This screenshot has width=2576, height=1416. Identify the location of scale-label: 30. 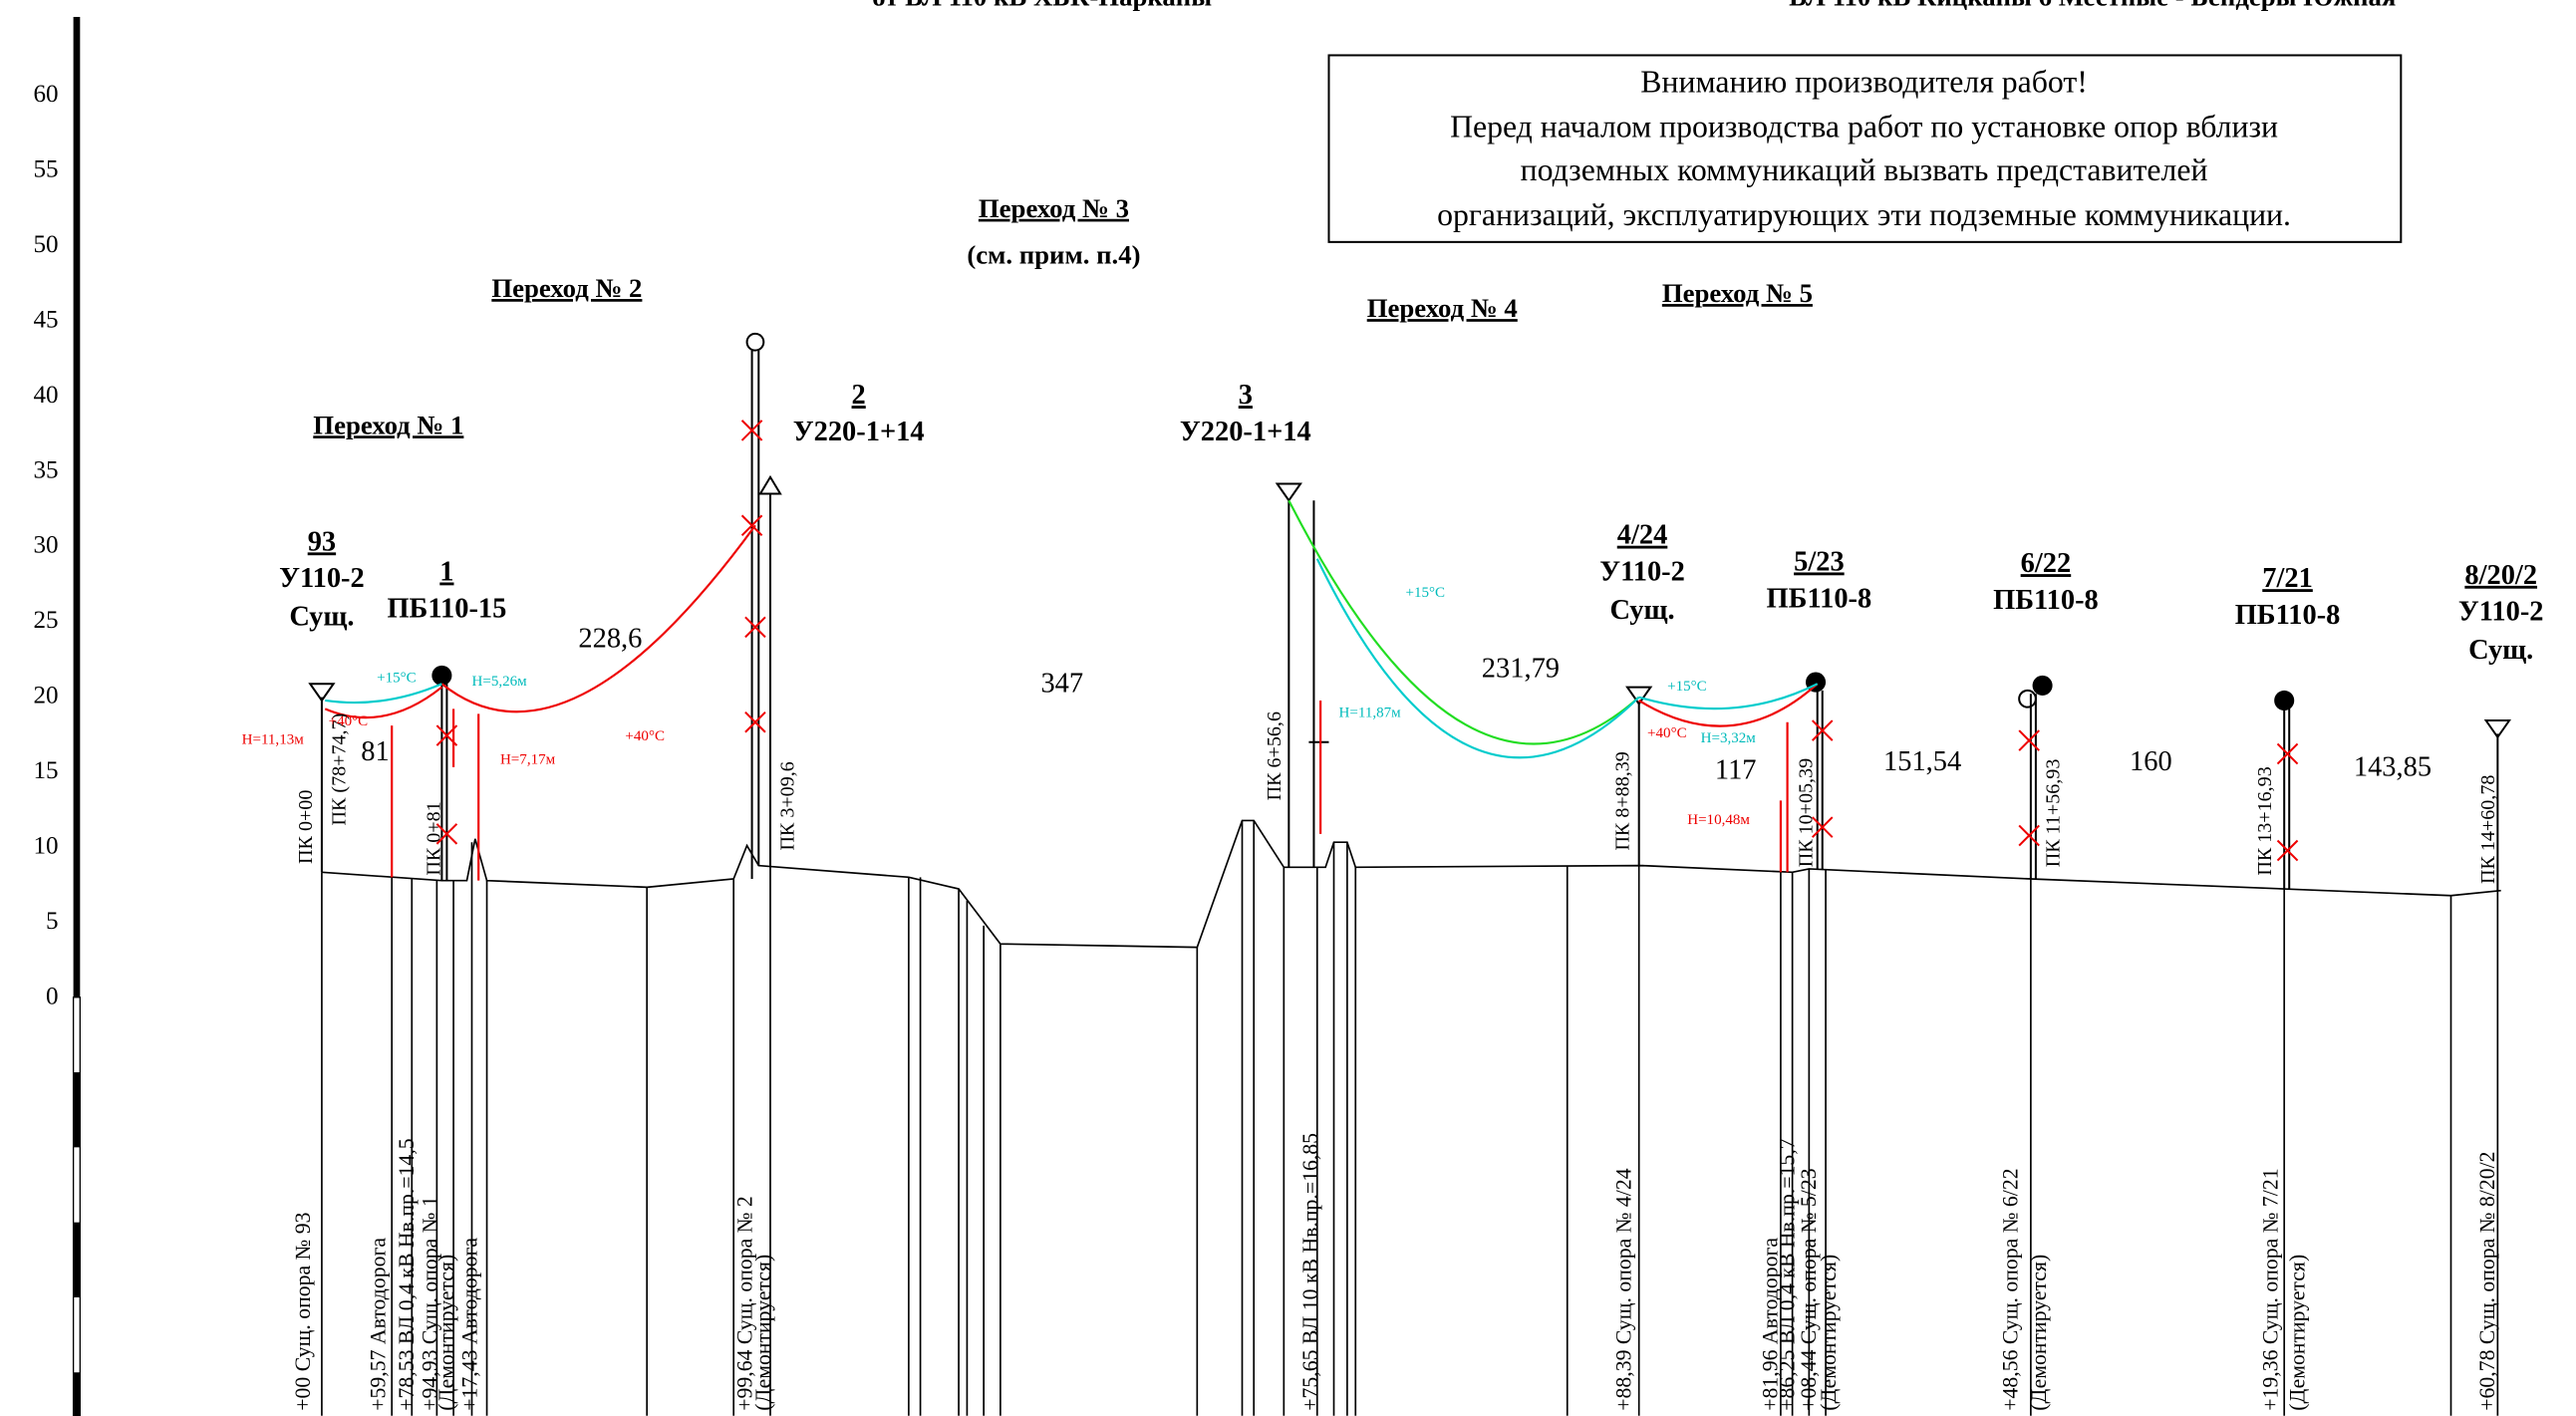
(45, 545).